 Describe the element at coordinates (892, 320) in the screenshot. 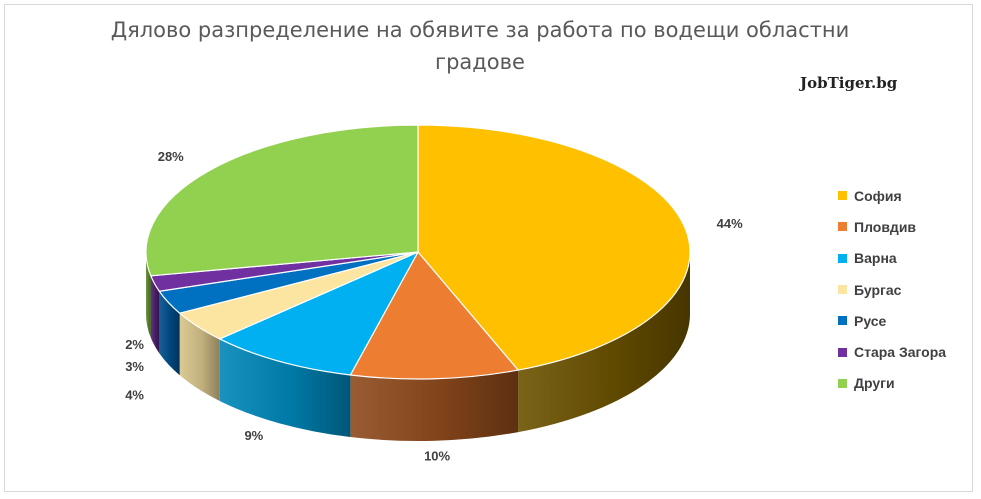

I see `legend-item-ruse: Русе` at that location.